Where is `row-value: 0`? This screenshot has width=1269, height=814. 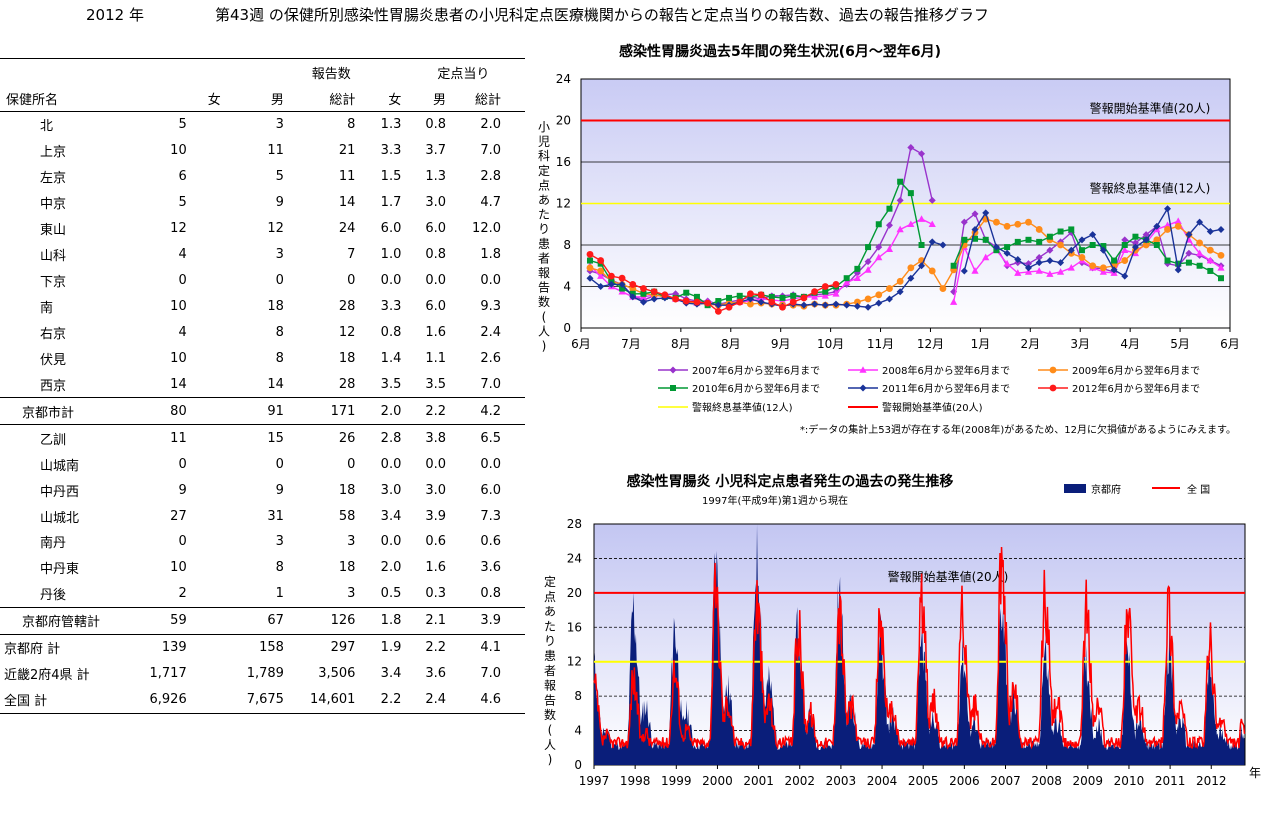
row-value: 0 is located at coordinates (182, 464).